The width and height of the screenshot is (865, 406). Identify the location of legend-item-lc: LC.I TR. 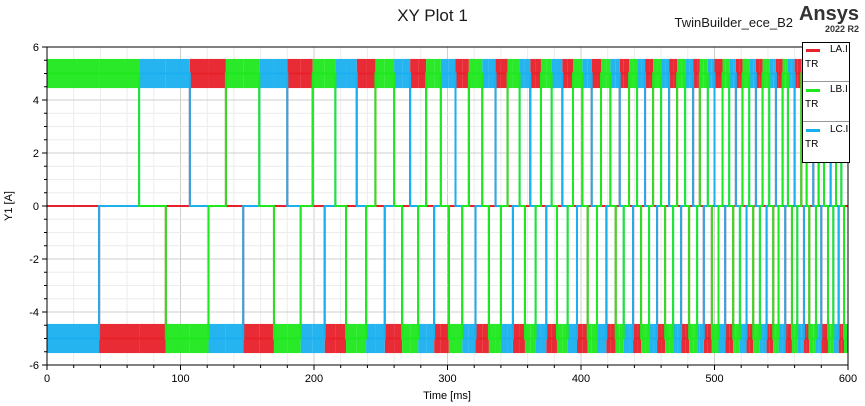
(826, 142).